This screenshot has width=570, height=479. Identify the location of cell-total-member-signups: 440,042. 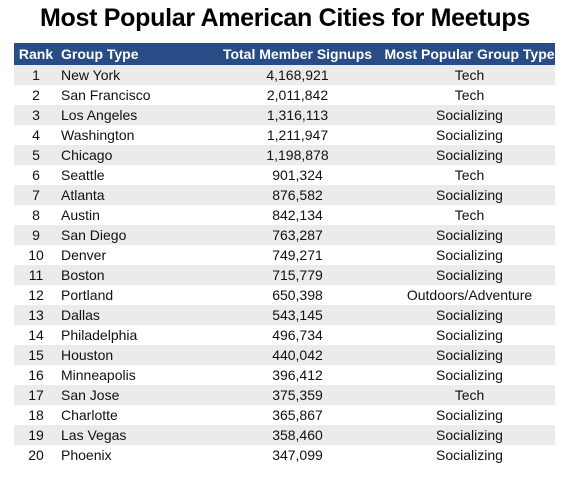
(297, 355).